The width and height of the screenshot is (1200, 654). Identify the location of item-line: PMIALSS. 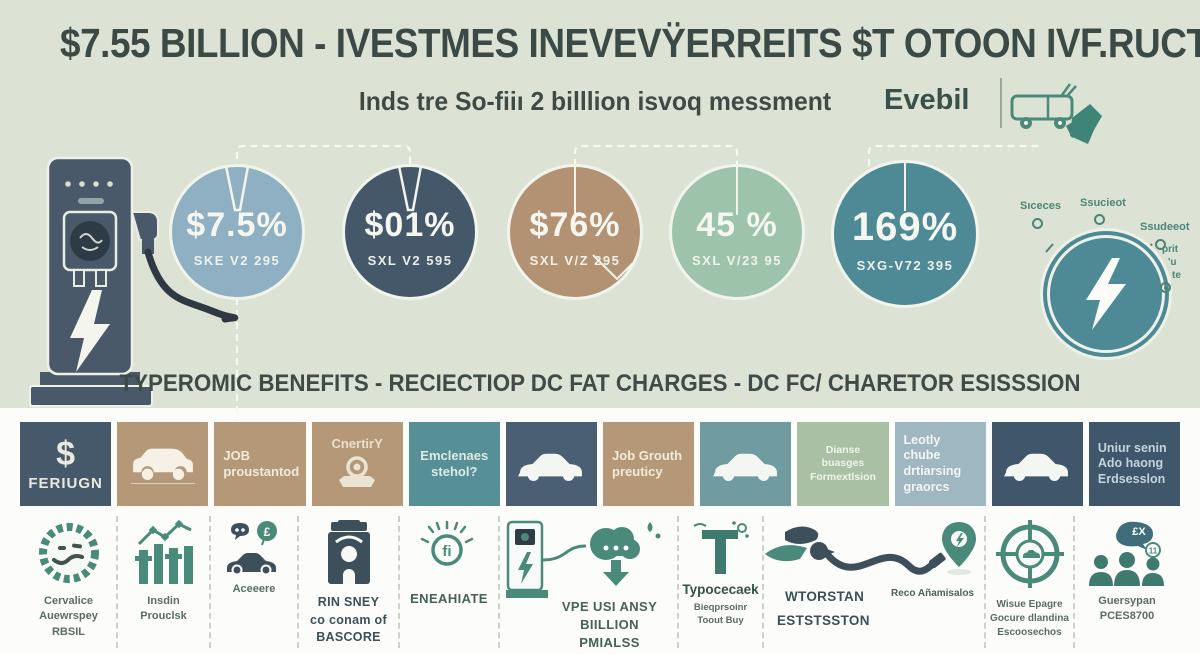
(609, 643).